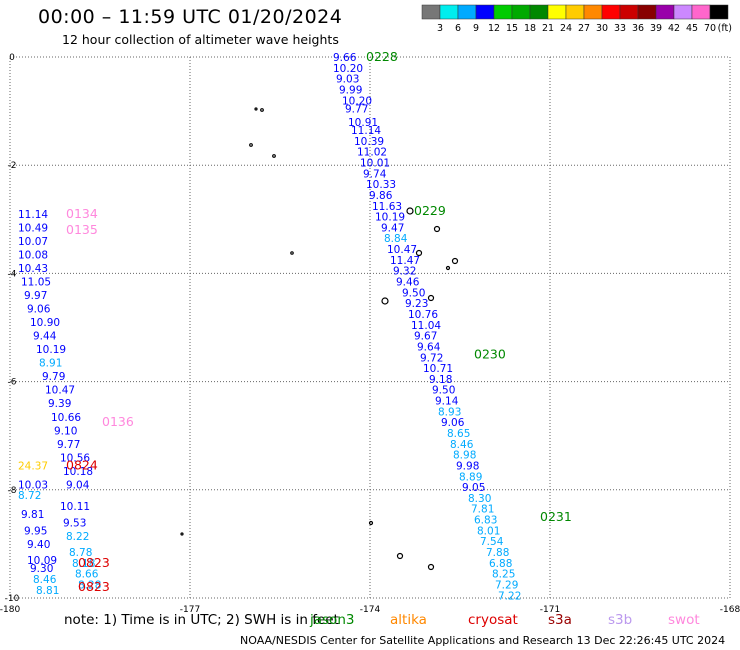 This screenshot has height=650, width=740. What do you see at coordinates (497, 553) in the screenshot?
I see `jason3-value: 7.88` at bounding box center [497, 553].